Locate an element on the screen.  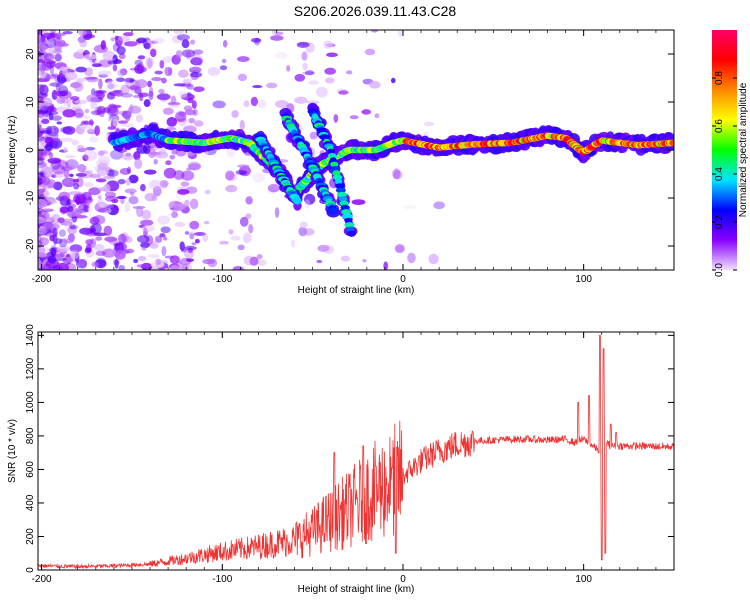
colorbar-tick-label: 0.6 is located at coordinates (719, 126).